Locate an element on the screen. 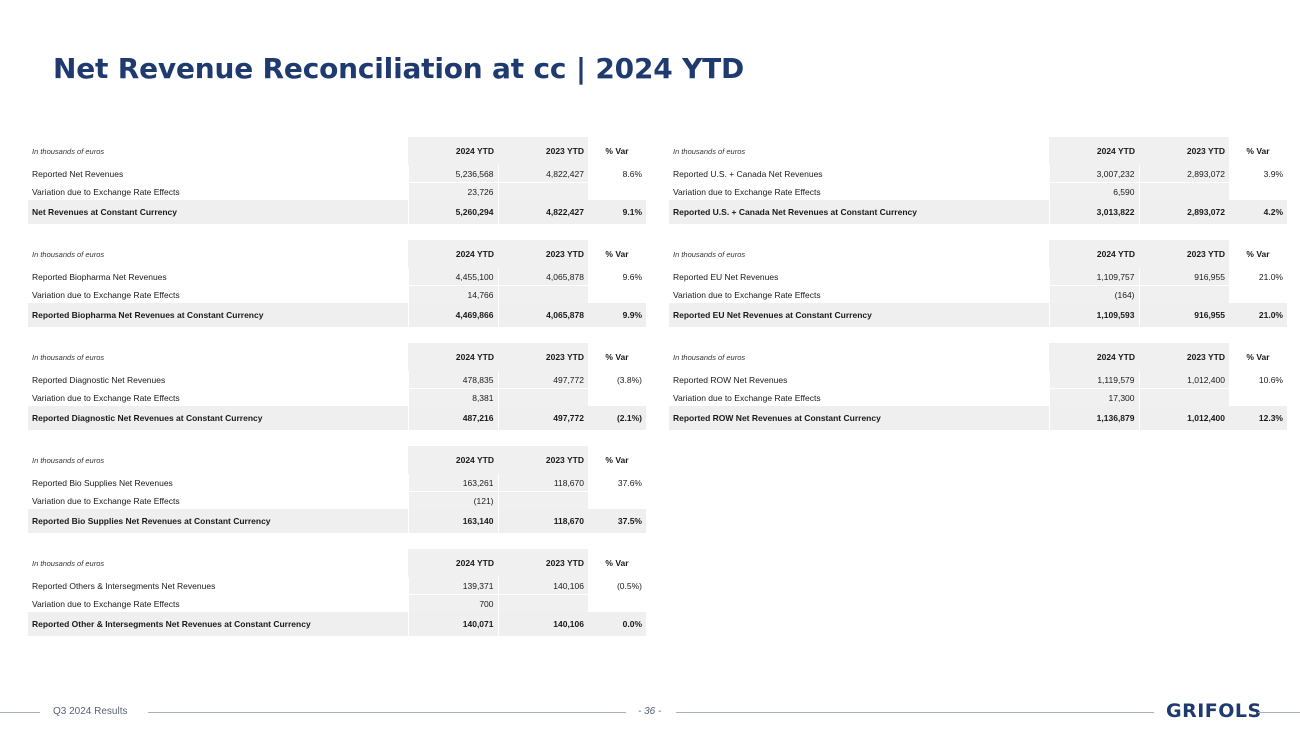 The image size is (1300, 731). total-2023: 497,772 is located at coordinates (542, 418).